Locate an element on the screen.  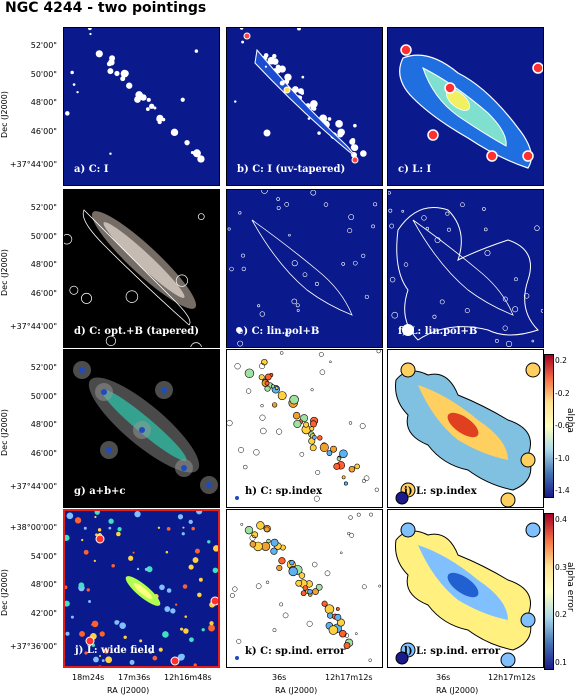
colorbar-tick-0-1: -0.2 is located at coordinates (562, 393).